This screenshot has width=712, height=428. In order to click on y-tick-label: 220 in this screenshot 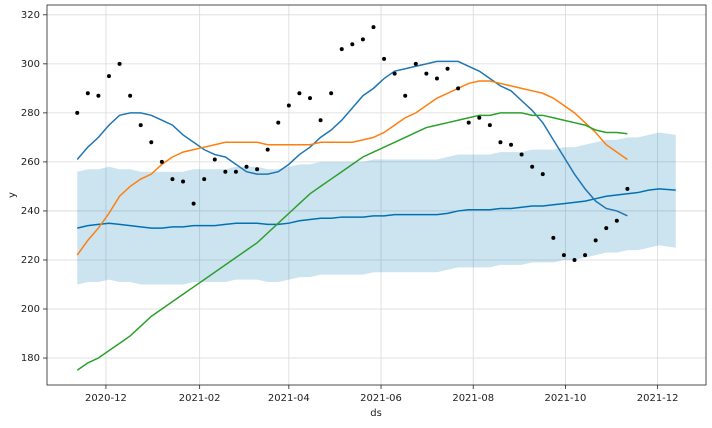, I will do `click(30, 260)`.